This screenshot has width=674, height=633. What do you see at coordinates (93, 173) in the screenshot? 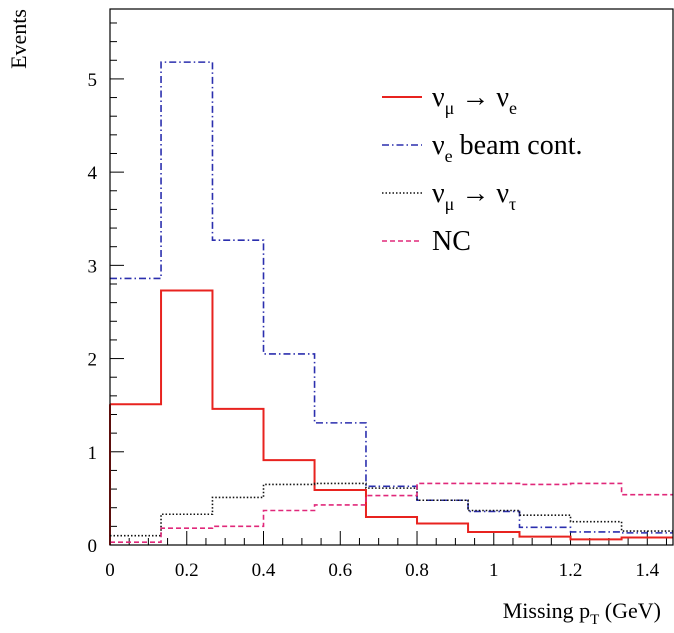
I see `y-tick-label: 4` at bounding box center [93, 173].